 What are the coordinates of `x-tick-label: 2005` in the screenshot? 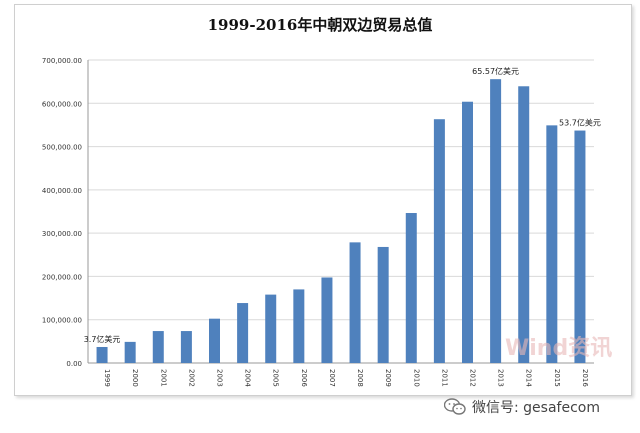 It's located at (276, 378).